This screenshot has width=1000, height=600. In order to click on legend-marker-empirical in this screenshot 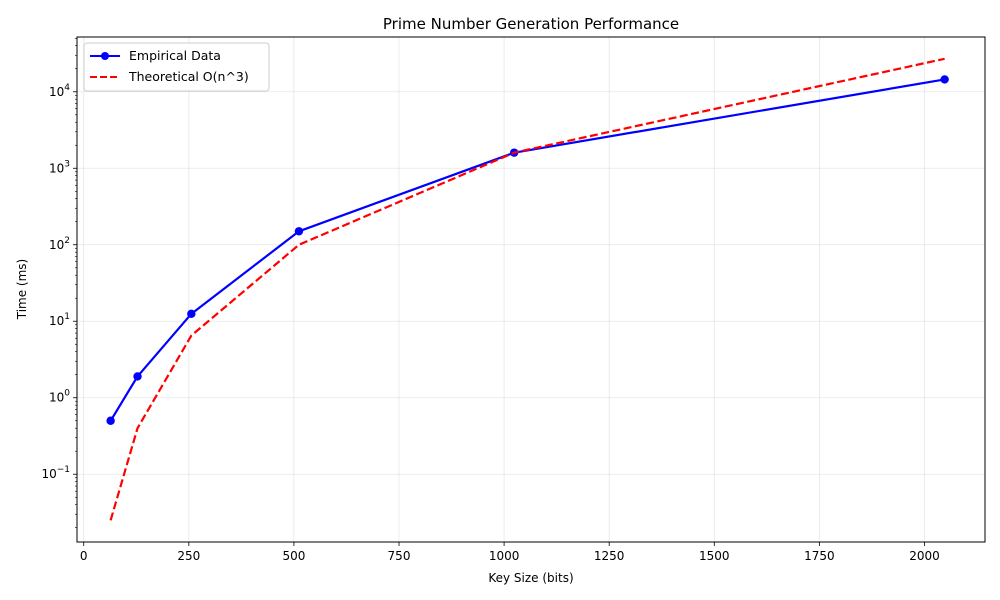, I will do `click(105, 56)`.